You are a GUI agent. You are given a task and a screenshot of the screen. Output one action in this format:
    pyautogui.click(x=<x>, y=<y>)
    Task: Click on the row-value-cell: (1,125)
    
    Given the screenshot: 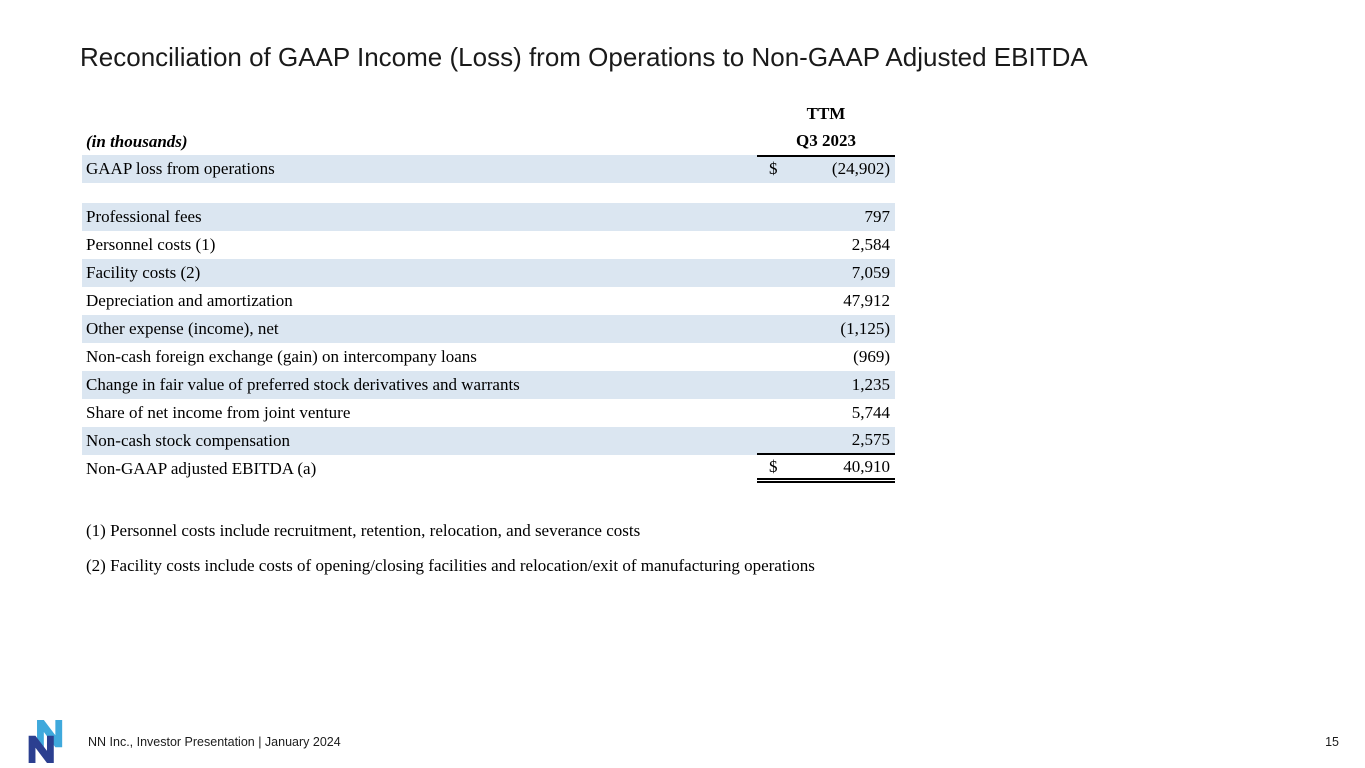 What is the action you would take?
    pyautogui.click(x=826, y=329)
    